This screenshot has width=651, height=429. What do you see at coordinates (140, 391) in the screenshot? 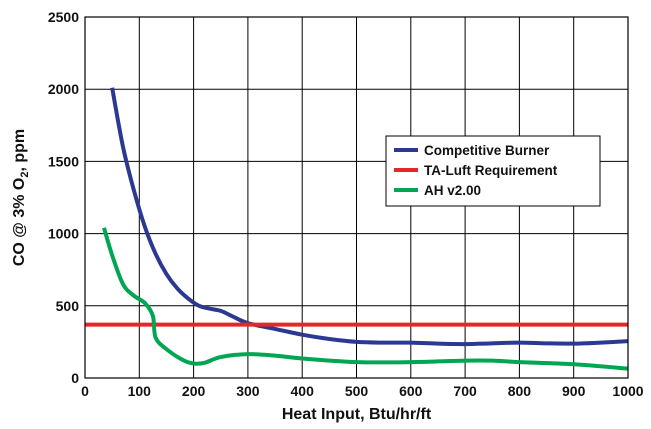
I see `x-tick-label: 100` at bounding box center [140, 391].